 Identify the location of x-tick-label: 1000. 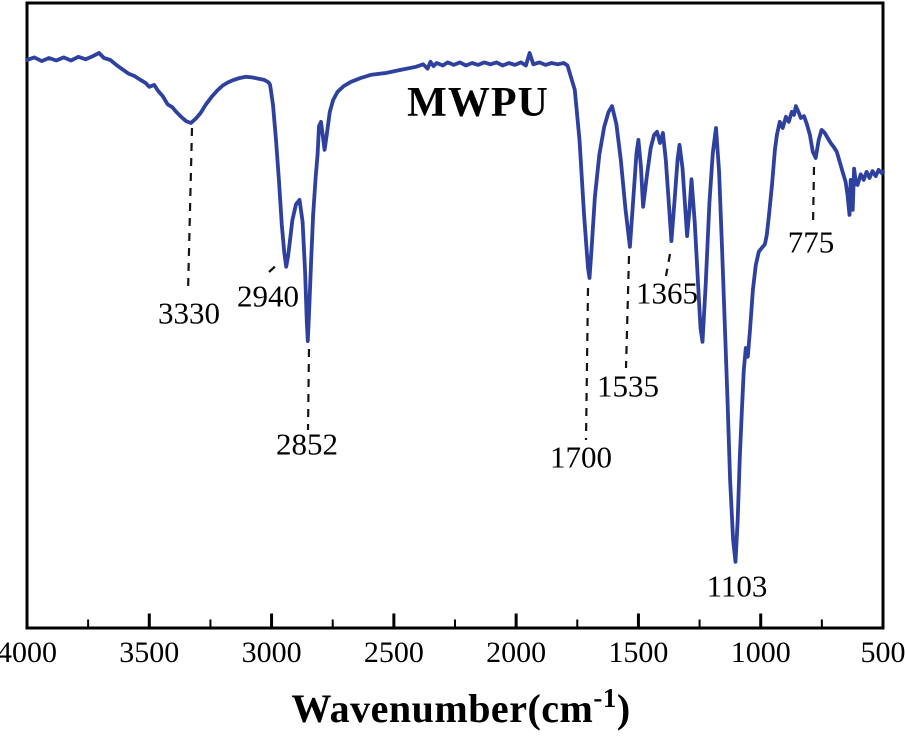
(760, 652).